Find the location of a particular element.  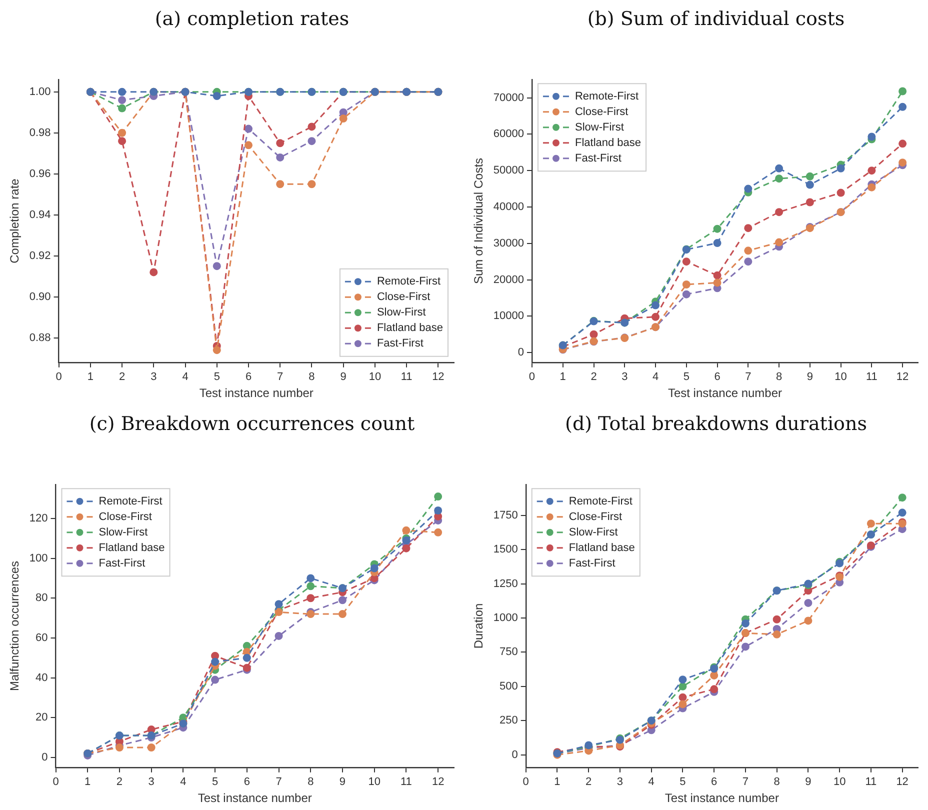

y-tick-label: 40000 is located at coordinates (508, 207).